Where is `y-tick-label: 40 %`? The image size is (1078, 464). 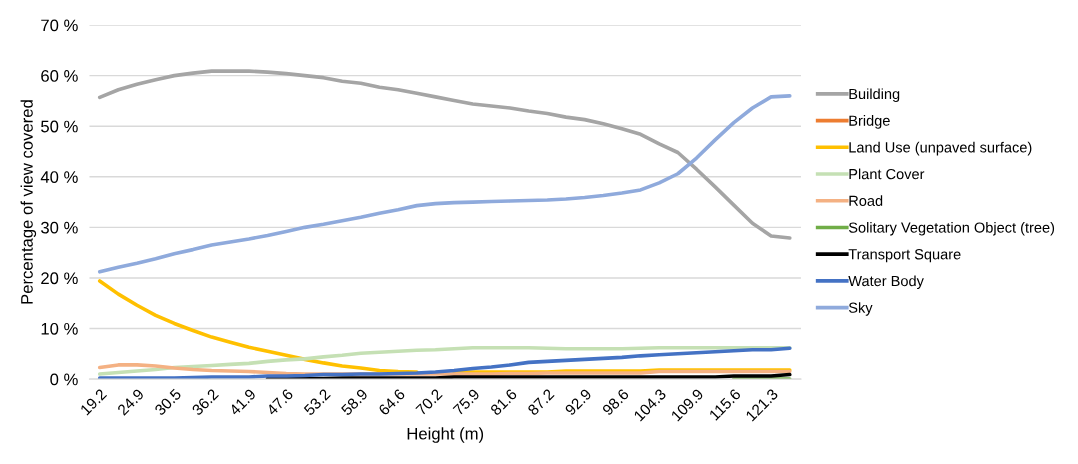 y-tick-label: 40 % is located at coordinates (59, 177).